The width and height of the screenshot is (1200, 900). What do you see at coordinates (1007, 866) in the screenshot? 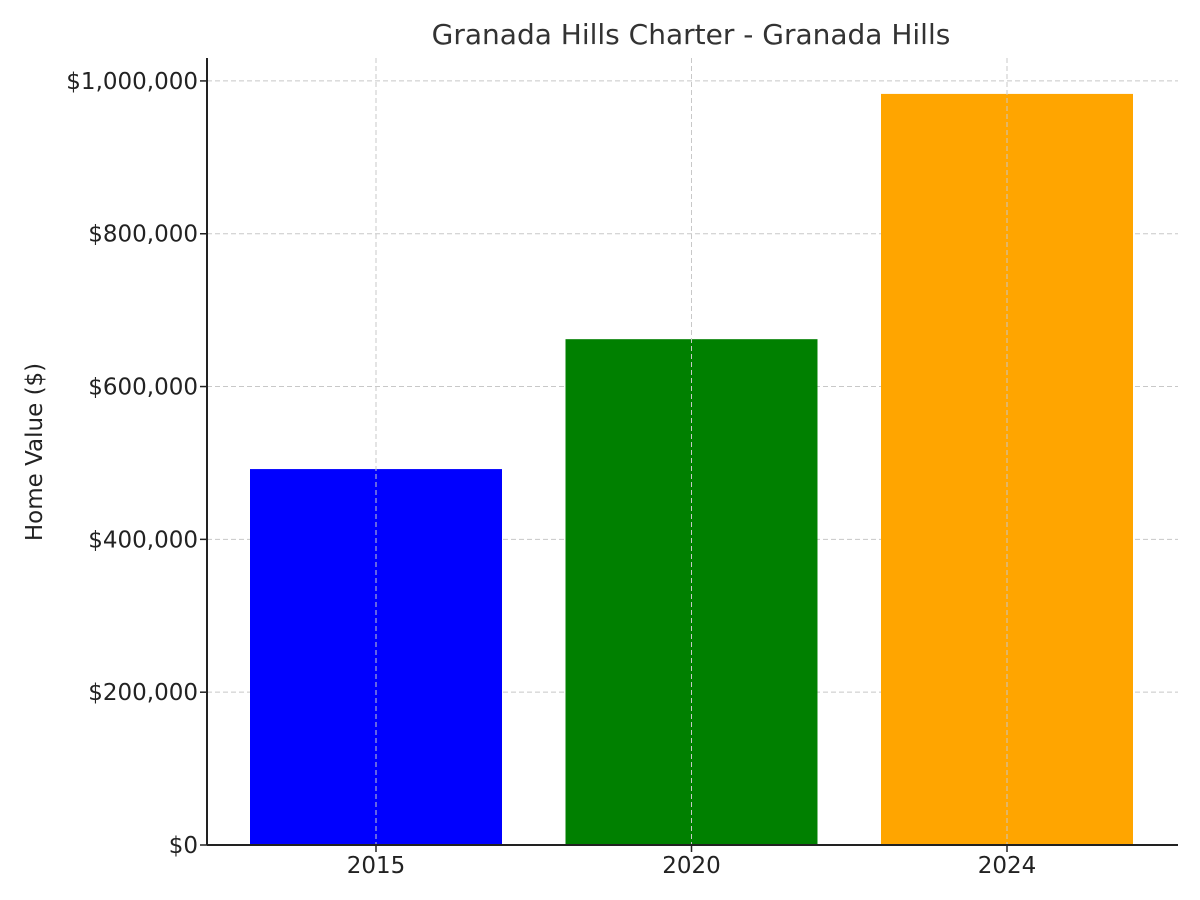
I see `x-tick-label: 2024` at bounding box center [1007, 866].